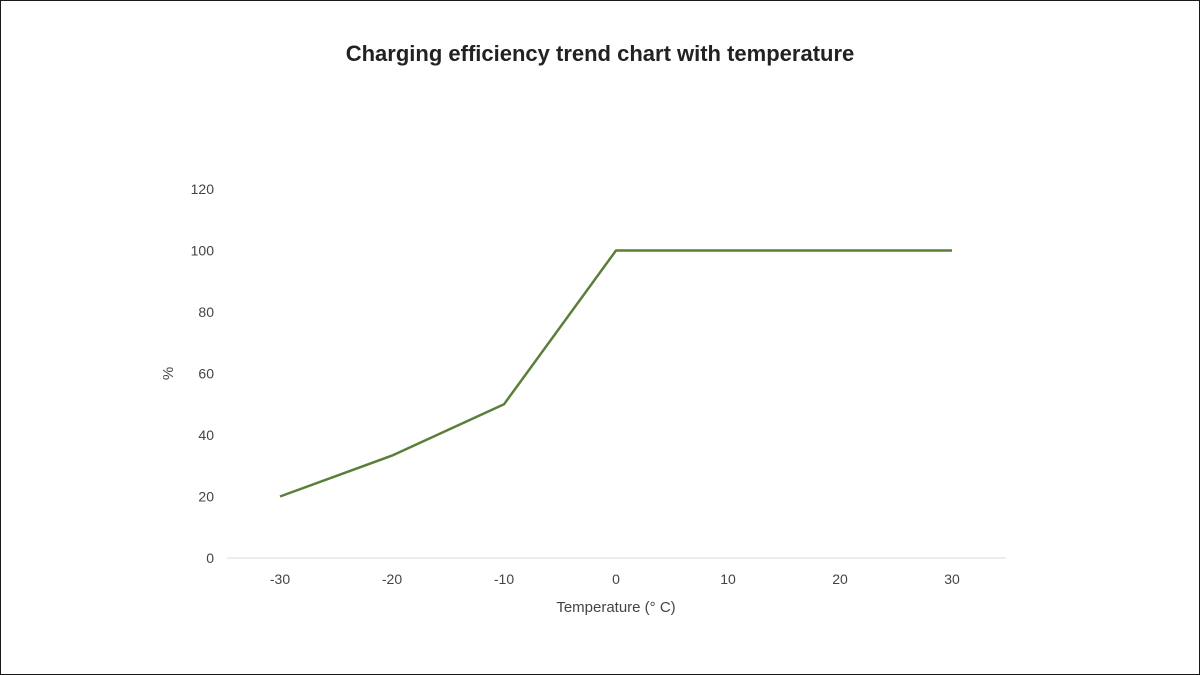 The width and height of the screenshot is (1200, 675). Describe the element at coordinates (210, 558) in the screenshot. I see `y-tick-label: 0` at that location.